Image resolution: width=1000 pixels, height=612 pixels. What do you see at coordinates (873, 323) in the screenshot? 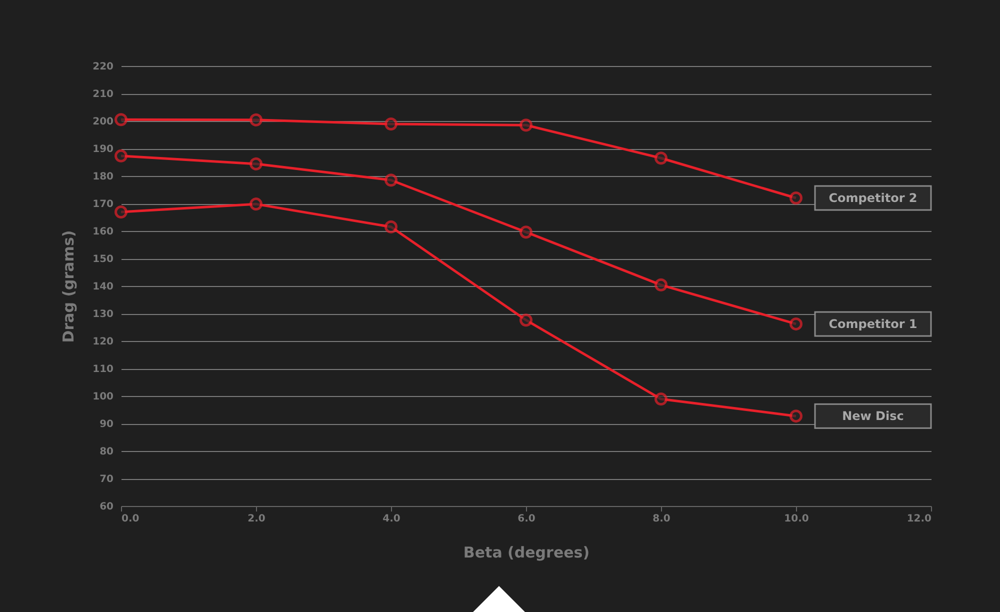
I see `text: Competitor 1` at bounding box center [873, 323].